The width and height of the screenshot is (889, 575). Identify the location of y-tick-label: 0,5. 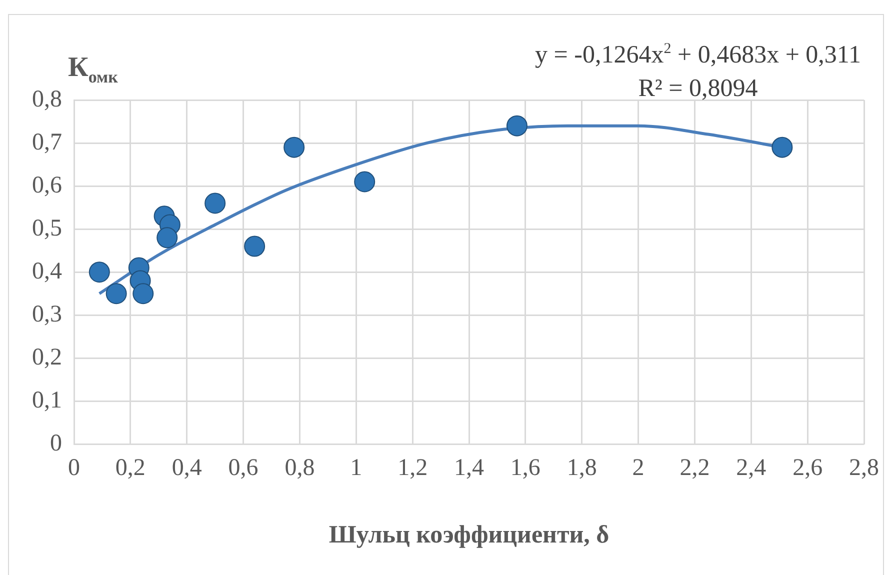
(47, 228).